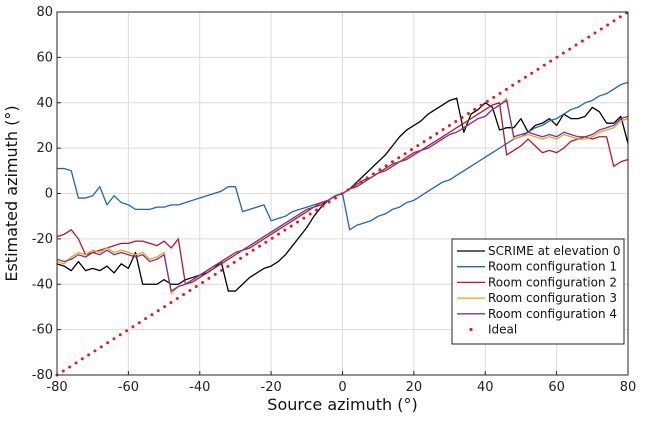  What do you see at coordinates (552, 314) in the screenshot?
I see `legend-label-room-configuration-4: Room configuration 4` at bounding box center [552, 314].